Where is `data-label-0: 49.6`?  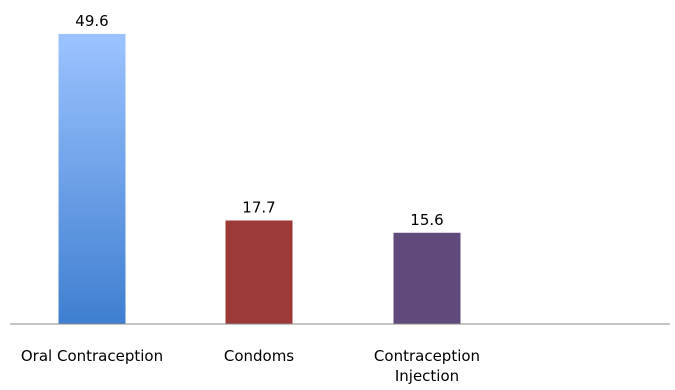
data-label-0: 49.6 is located at coordinates (91, 21).